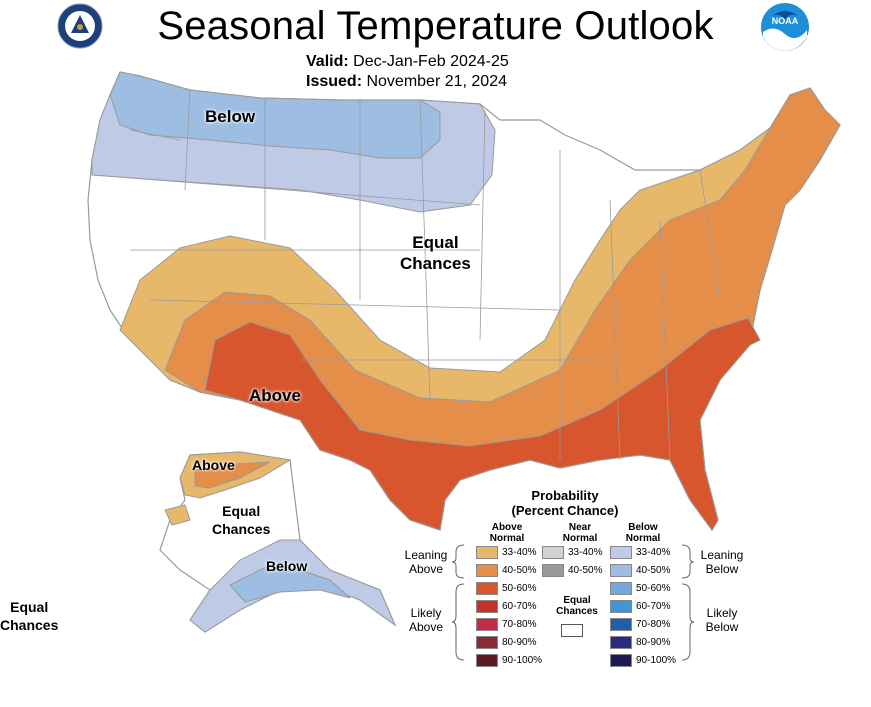 This screenshot has width=871, height=707. I want to click on valid-label: Valid:, so click(327, 61).